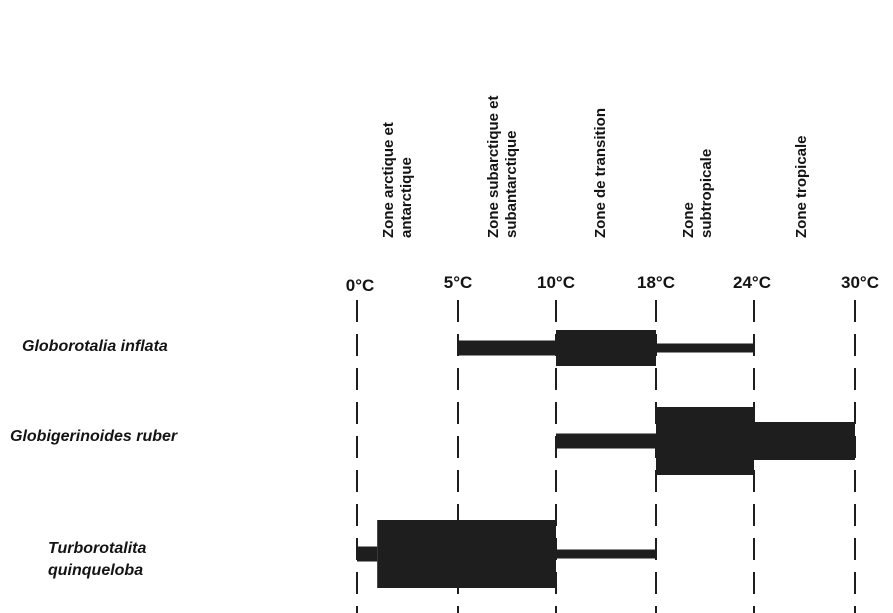  What do you see at coordinates (360, 285) in the screenshot?
I see `temp-label-0: 0°C` at bounding box center [360, 285].